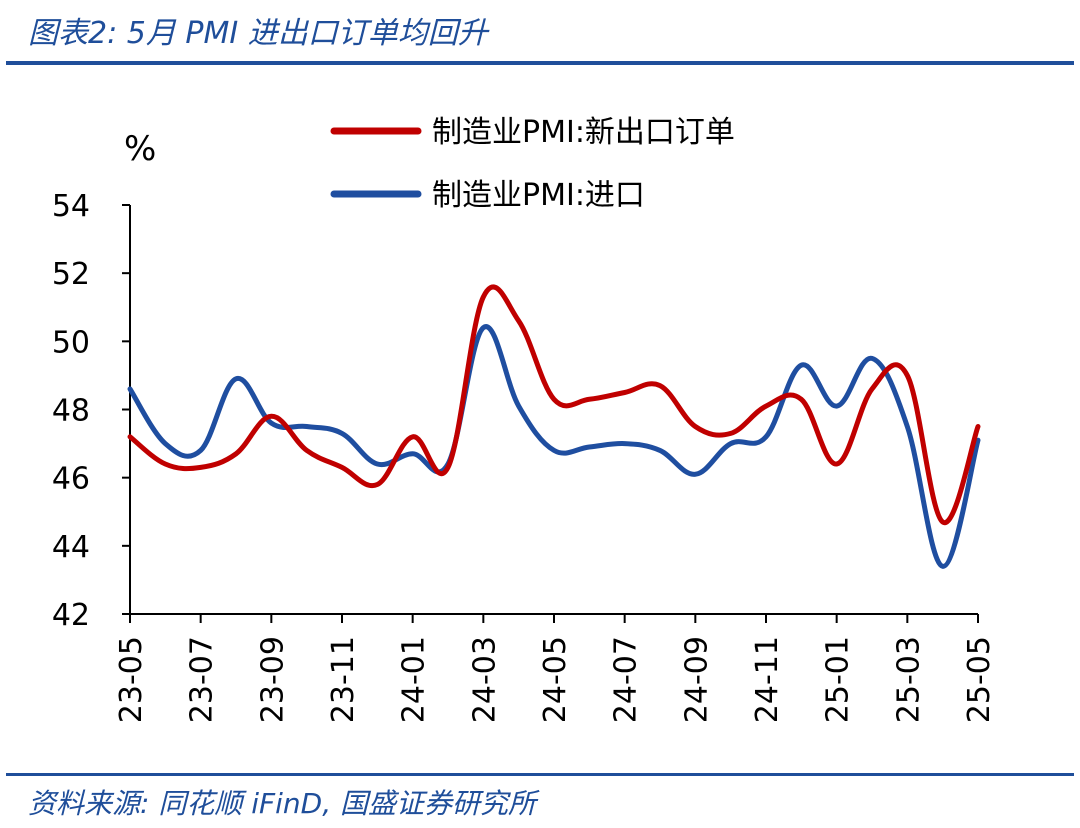 The image size is (1080, 828). Describe the element at coordinates (696, 679) in the screenshot. I see `x-tick-label: 24-09` at that location.